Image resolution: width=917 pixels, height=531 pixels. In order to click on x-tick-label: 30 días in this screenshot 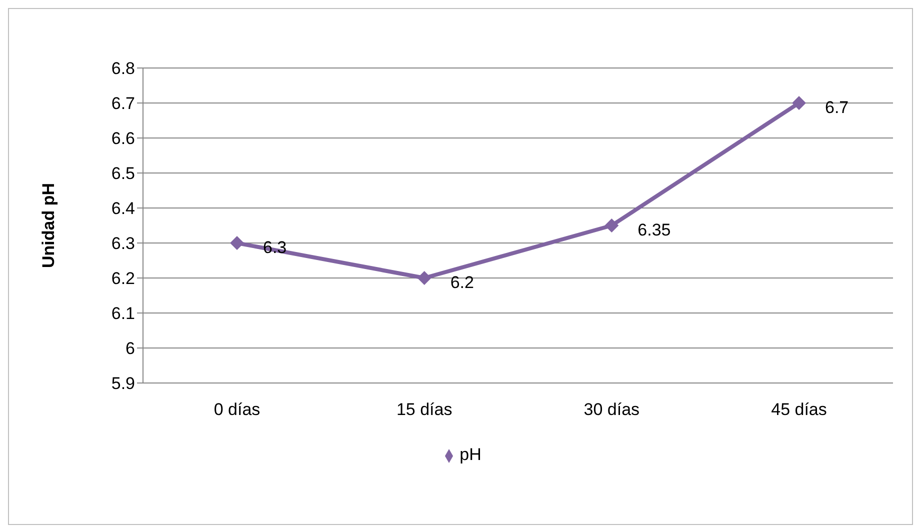, I will do `click(612, 410)`.